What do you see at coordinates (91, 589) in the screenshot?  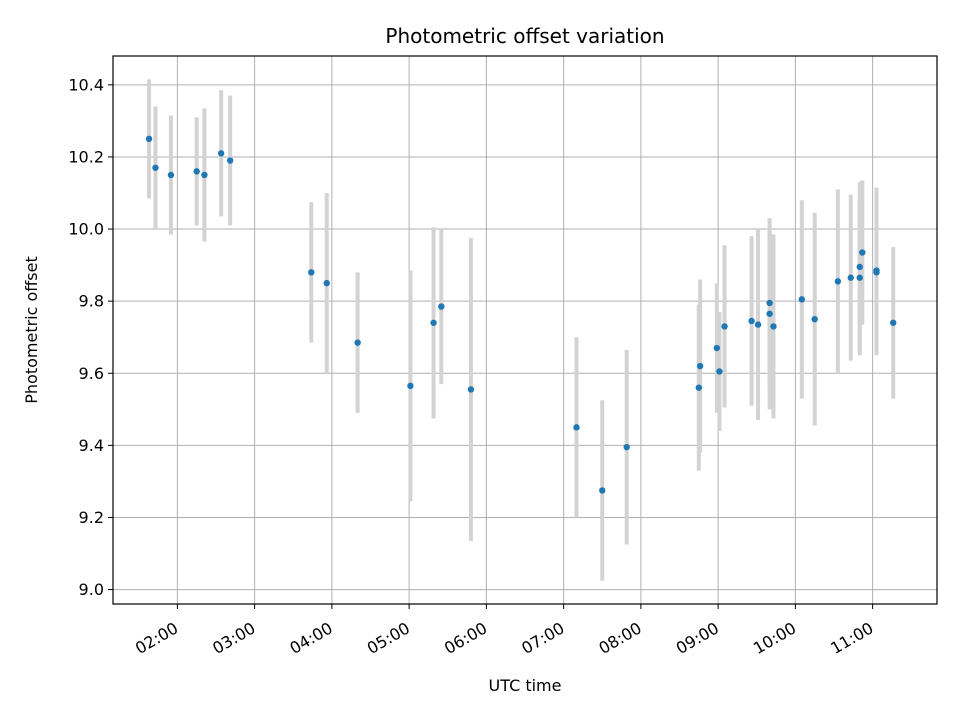 I see `y-tick-label: 9.0` at bounding box center [91, 589].